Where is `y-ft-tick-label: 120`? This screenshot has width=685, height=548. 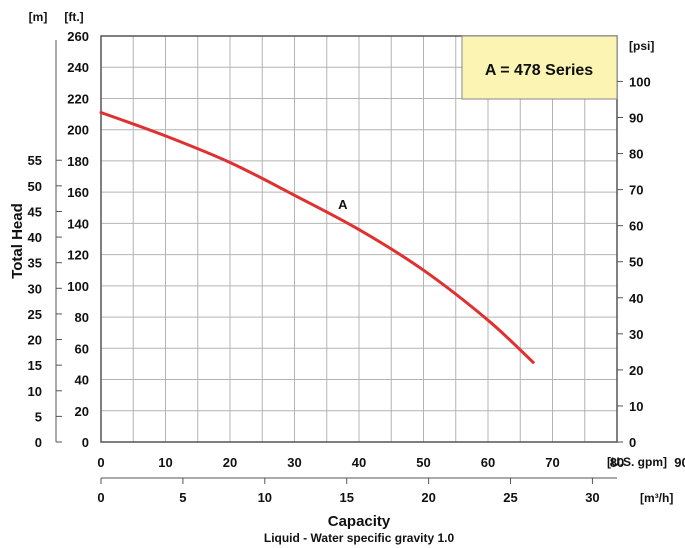
y-ft-tick-label: 120 is located at coordinates (78, 255).